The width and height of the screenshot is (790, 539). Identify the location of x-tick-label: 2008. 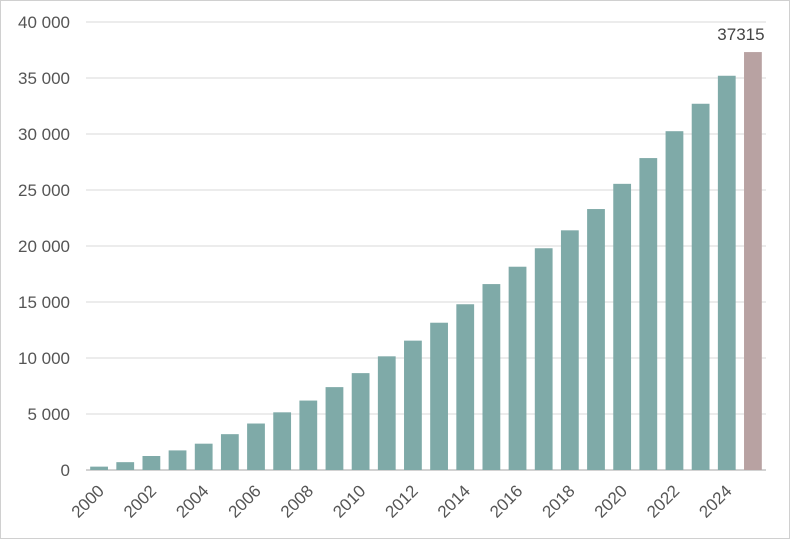
(297, 501).